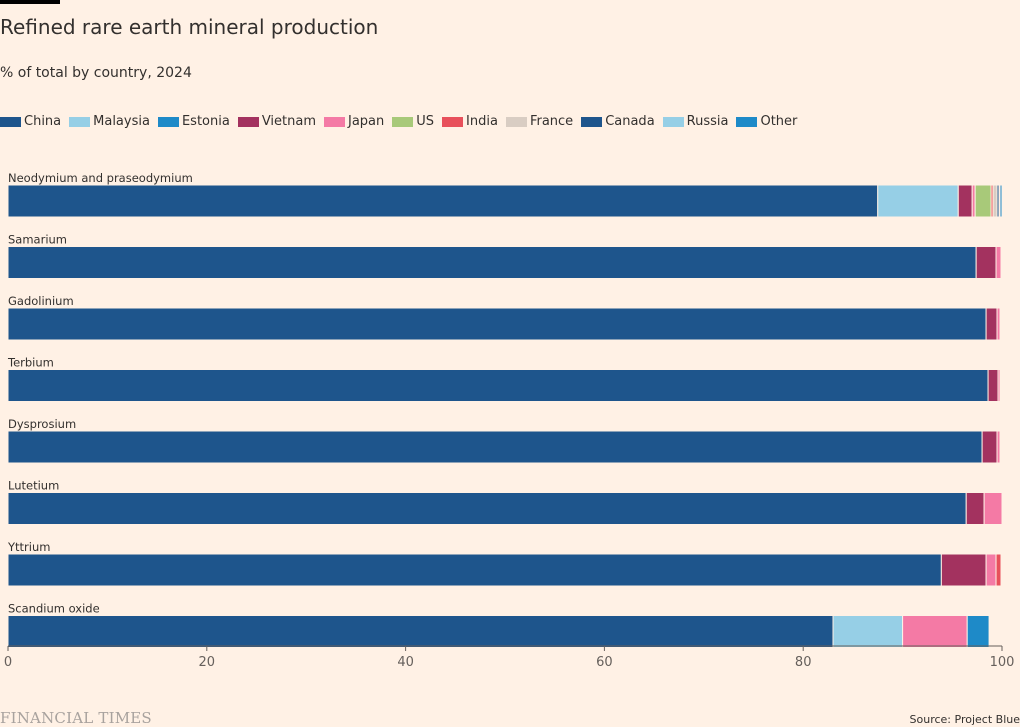  I want to click on legend-label: France, so click(551, 121).